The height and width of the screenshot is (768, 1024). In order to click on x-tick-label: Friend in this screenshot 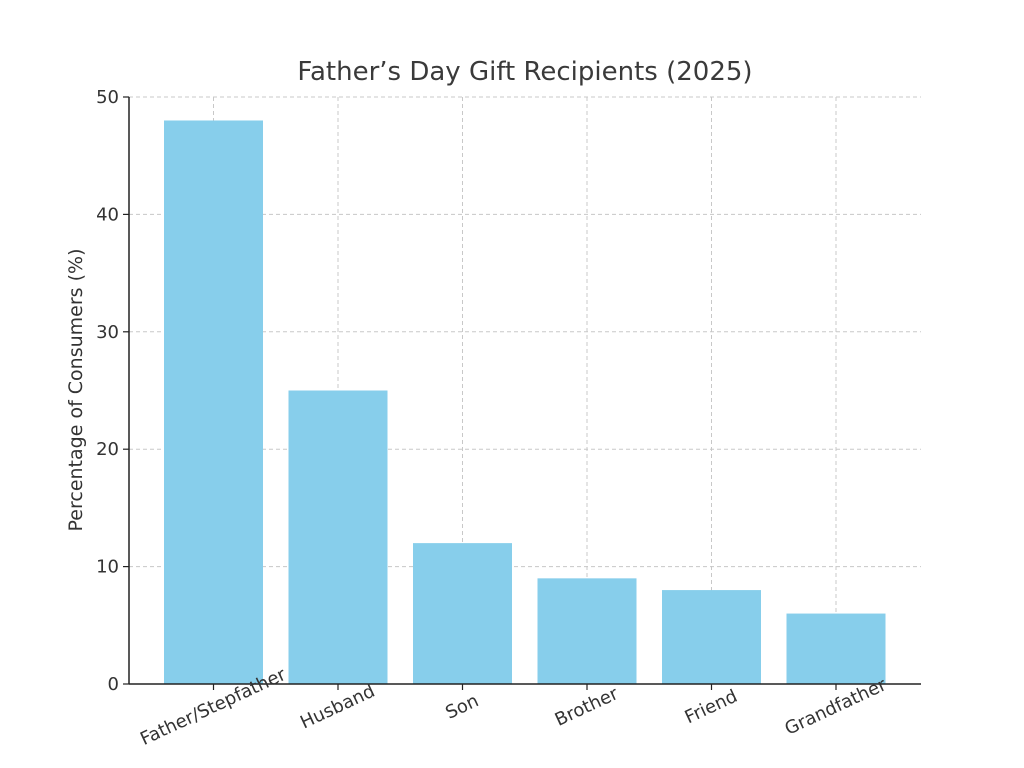, I will do `click(711, 707)`.